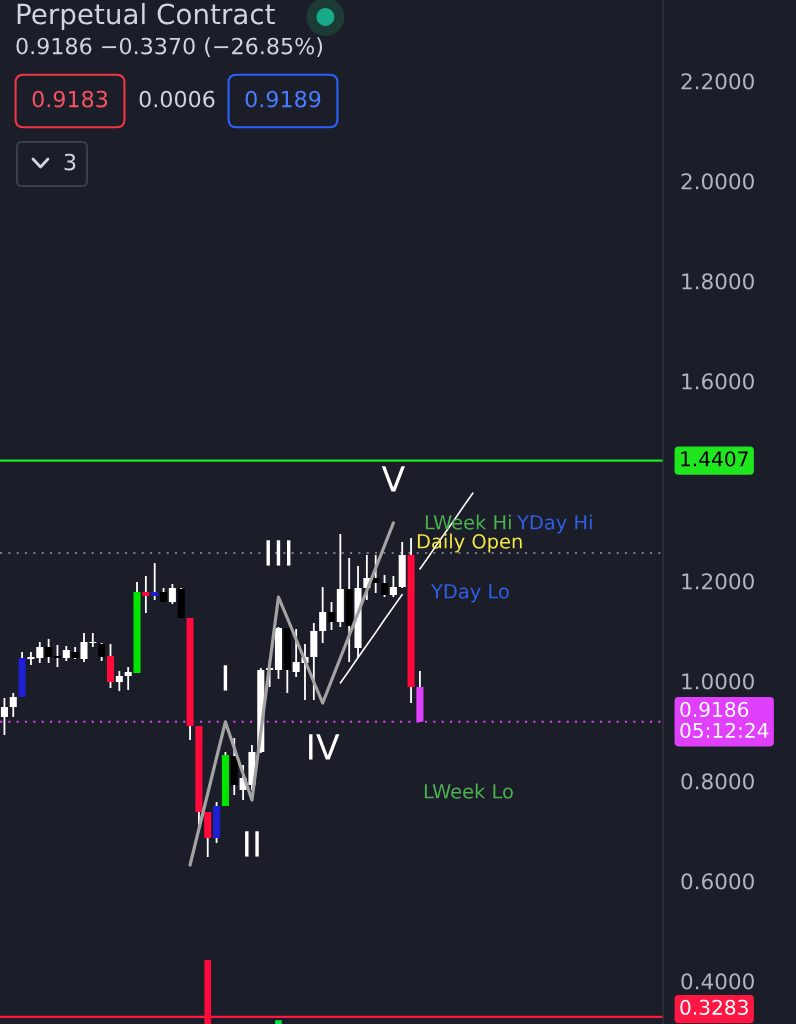 The image size is (796, 1024). I want to click on ref-line-label: 0.9186 05:12:24, so click(724, 720).